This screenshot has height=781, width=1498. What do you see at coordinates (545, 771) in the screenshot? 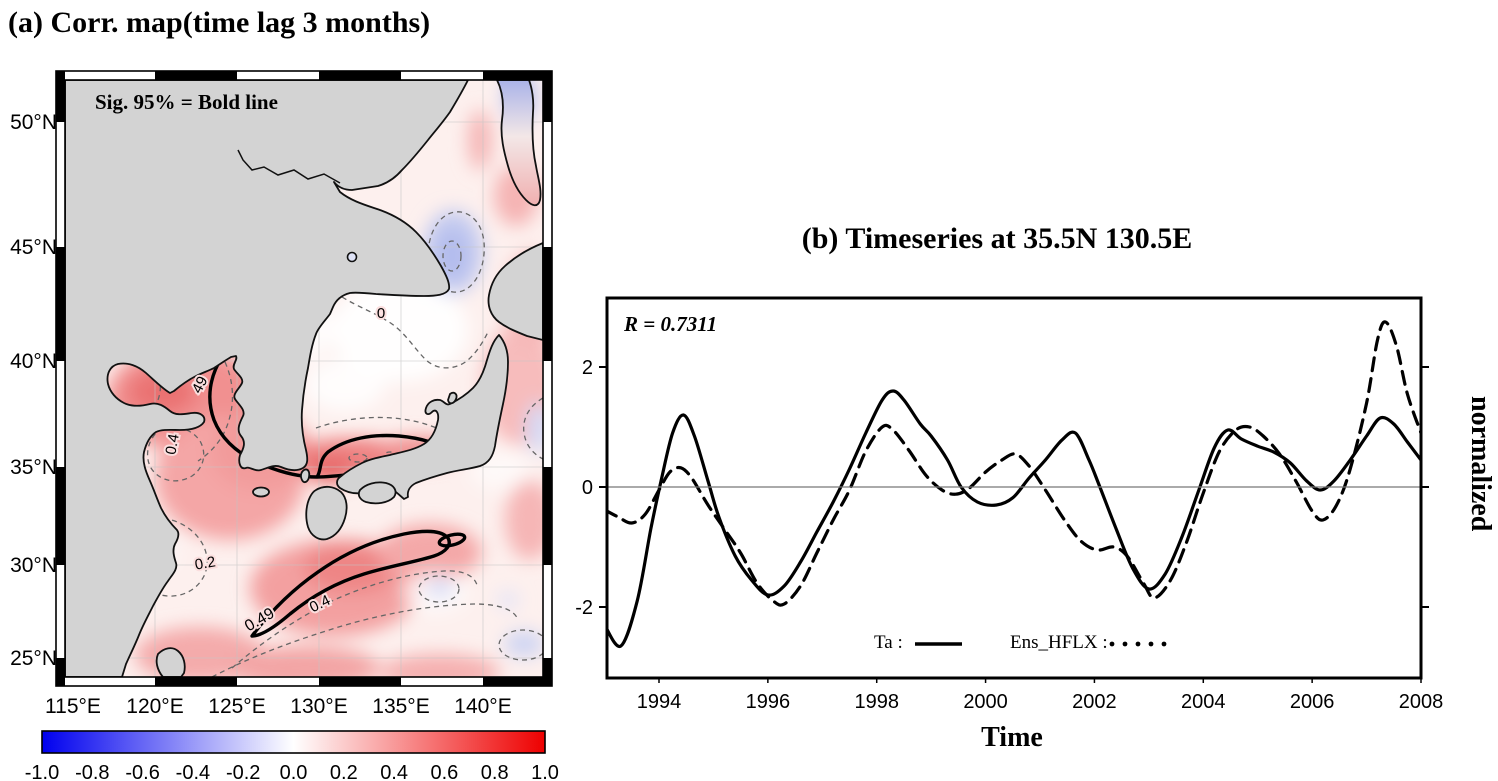
I see `colorbar-tick-label: 1.0` at bounding box center [545, 771].